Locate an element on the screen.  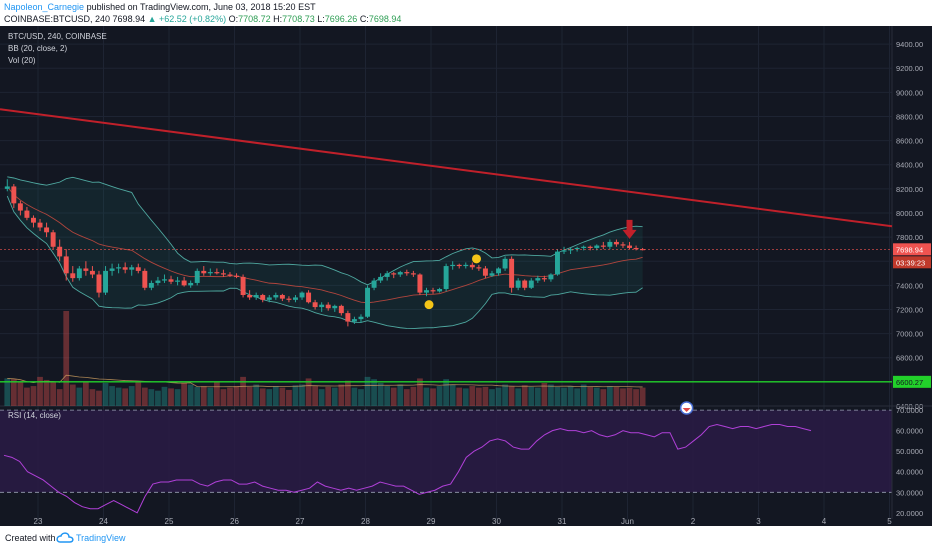
rsi-y-tick-label: 40.0000 is located at coordinates (909, 472).